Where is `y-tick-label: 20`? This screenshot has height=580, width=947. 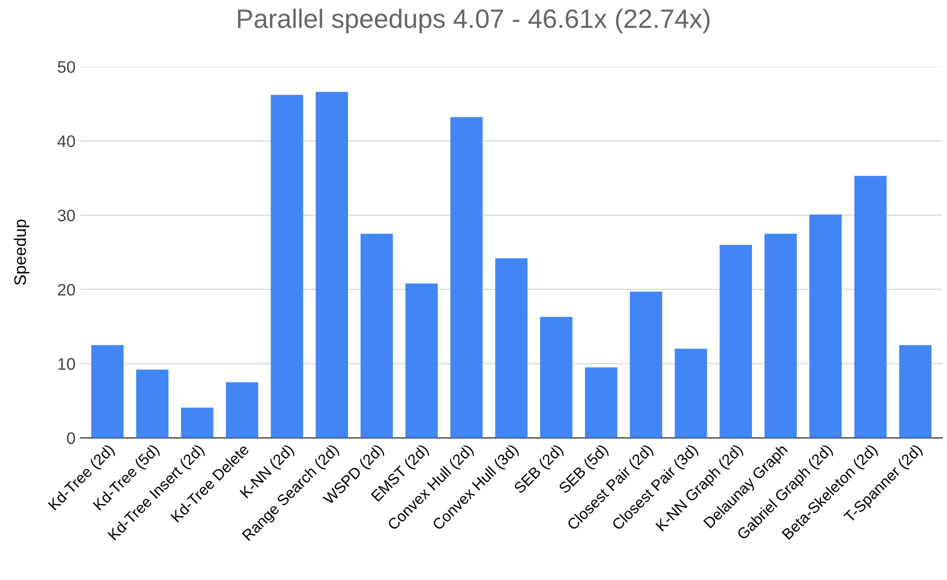
y-tick-label: 20 is located at coordinates (66, 290).